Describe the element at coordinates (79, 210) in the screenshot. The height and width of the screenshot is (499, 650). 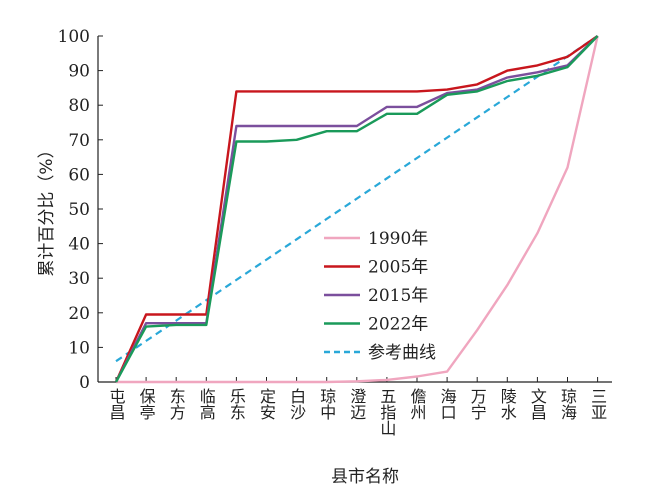
I see `y-tick-label: 50` at that location.